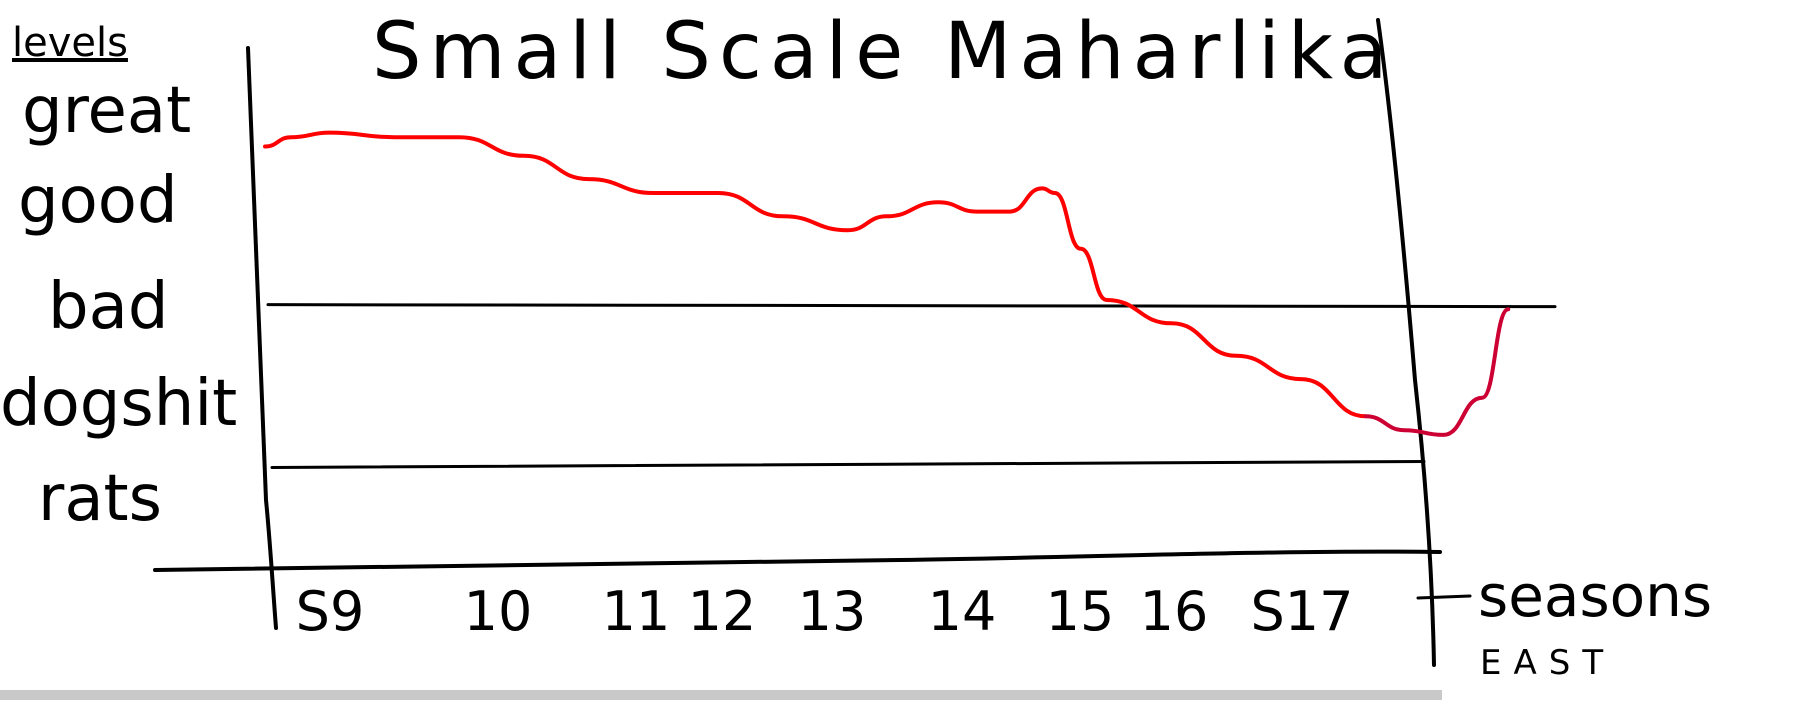  What do you see at coordinates (832, 611) in the screenshot?
I see `x-tick-label-13: 13` at bounding box center [832, 611].